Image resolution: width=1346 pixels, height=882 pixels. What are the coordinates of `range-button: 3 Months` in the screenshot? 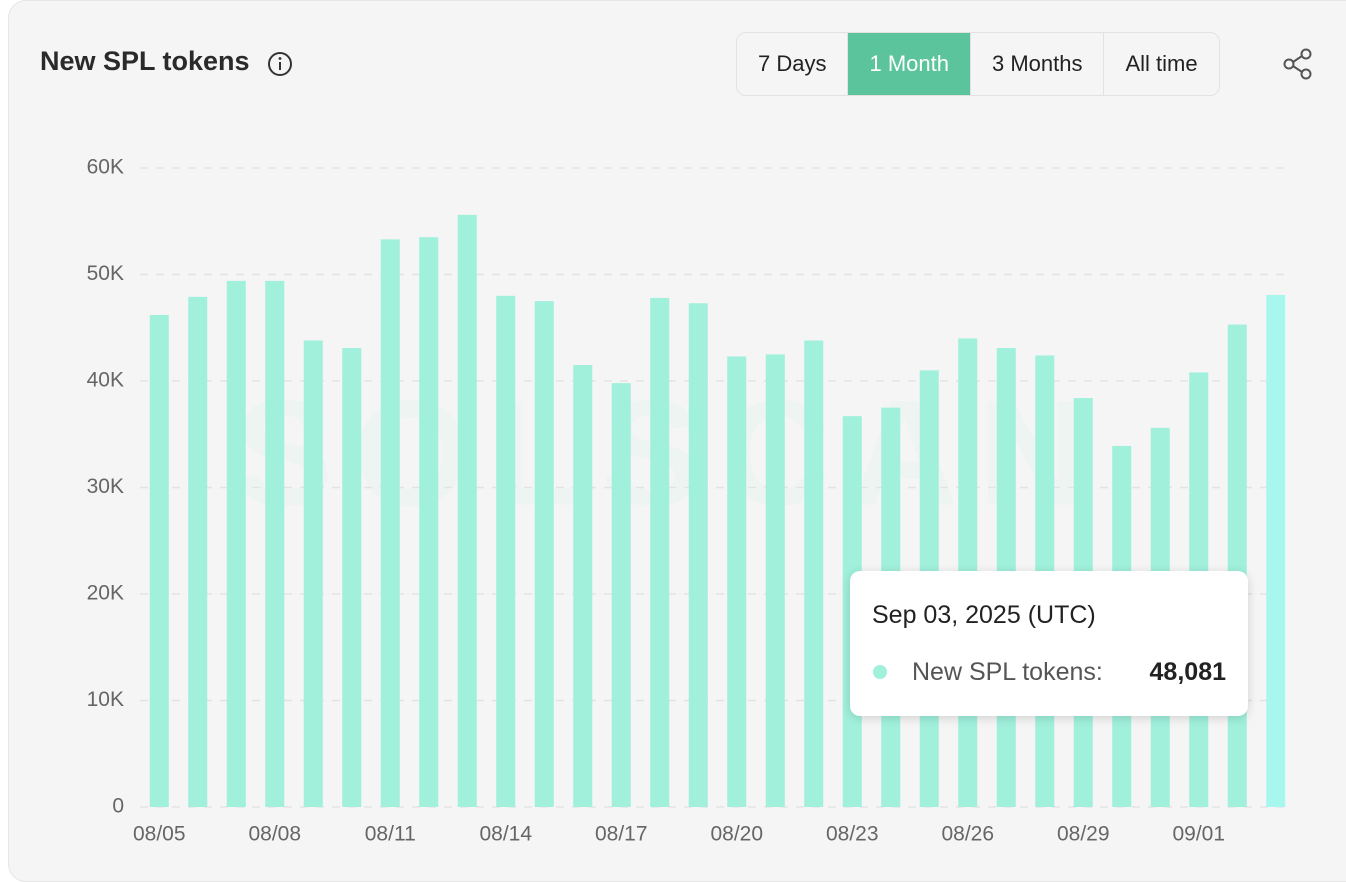 It's located at (1036, 64).